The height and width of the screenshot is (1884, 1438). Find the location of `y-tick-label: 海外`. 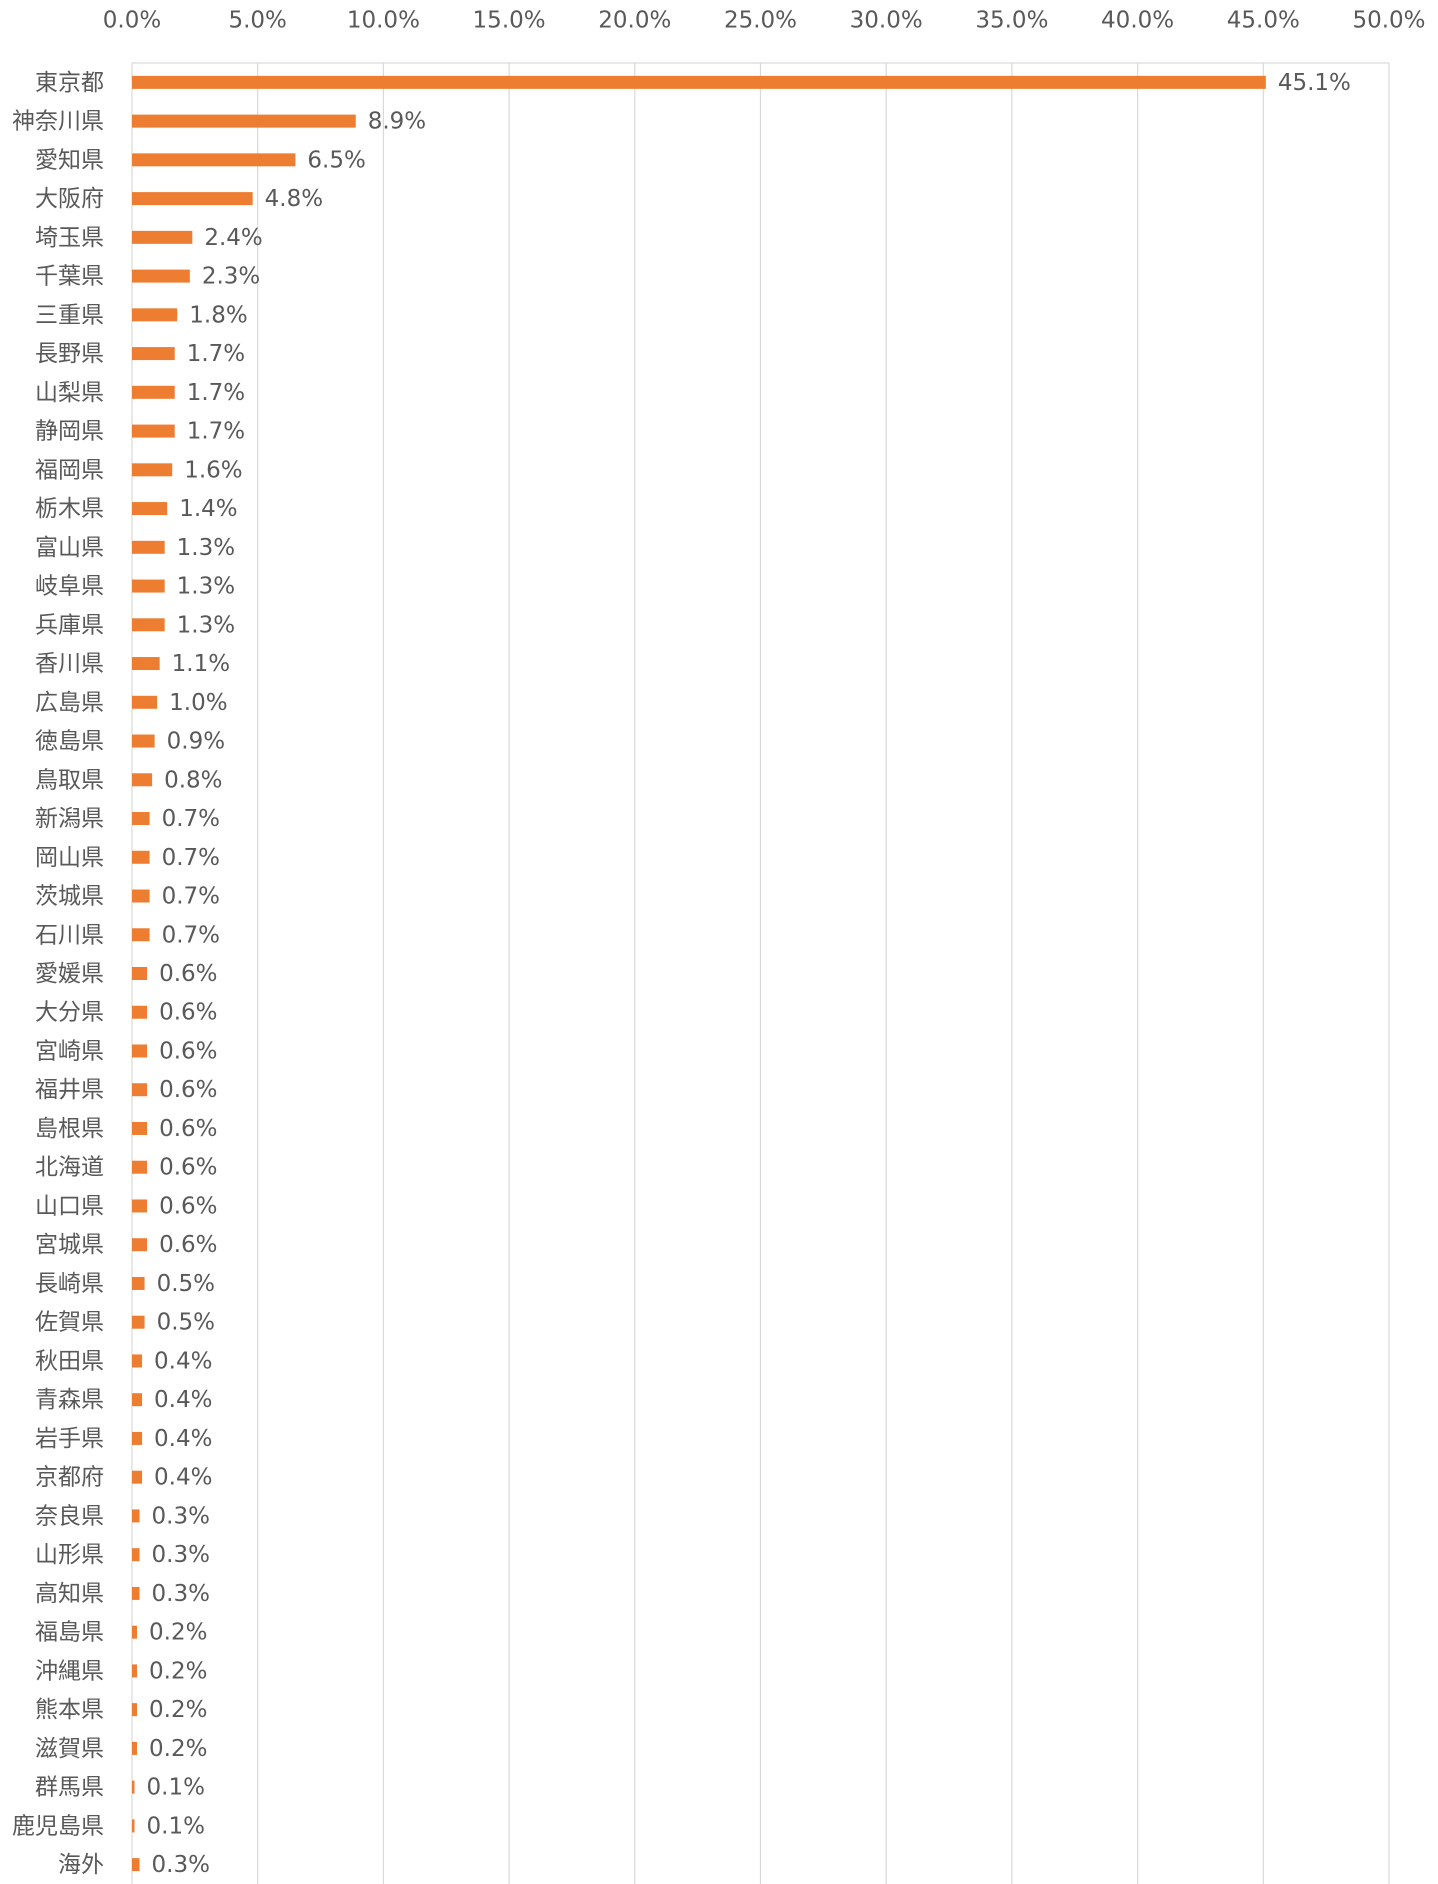

y-tick-label: 海外 is located at coordinates (81, 1865).